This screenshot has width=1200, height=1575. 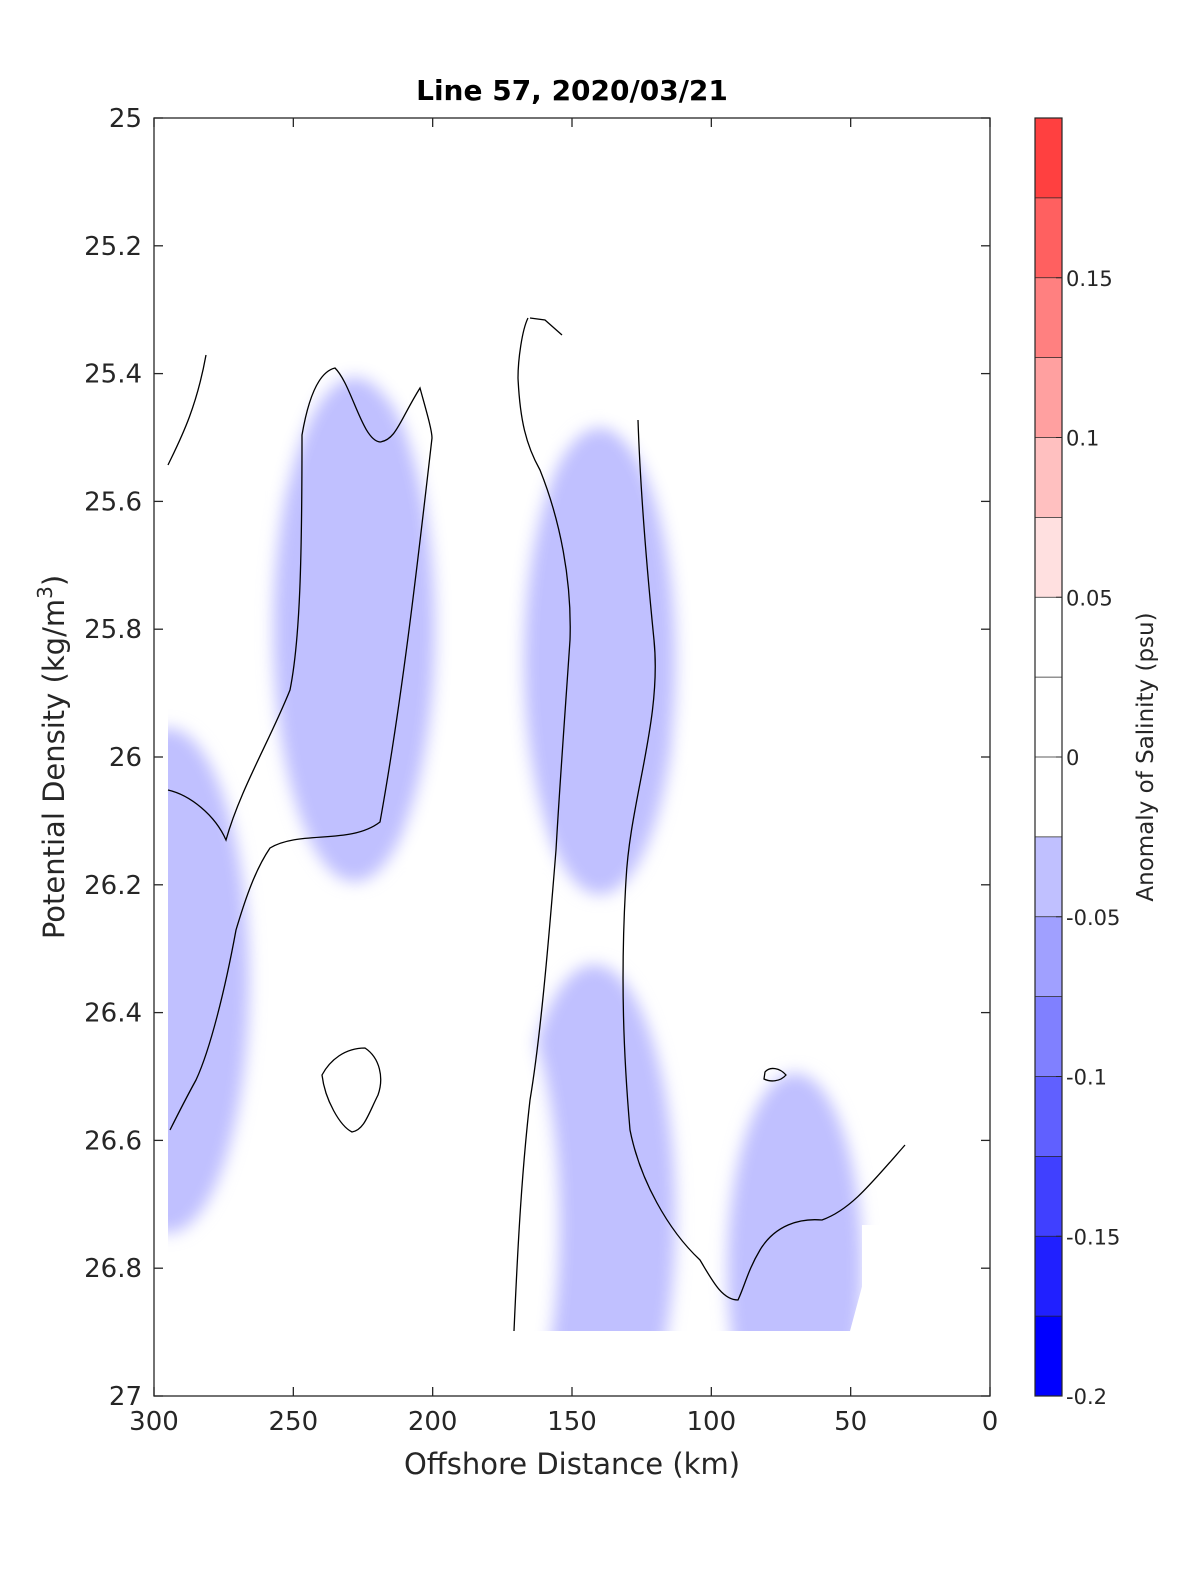 I want to click on y-tick-label: 25.2, so click(x=113, y=247).